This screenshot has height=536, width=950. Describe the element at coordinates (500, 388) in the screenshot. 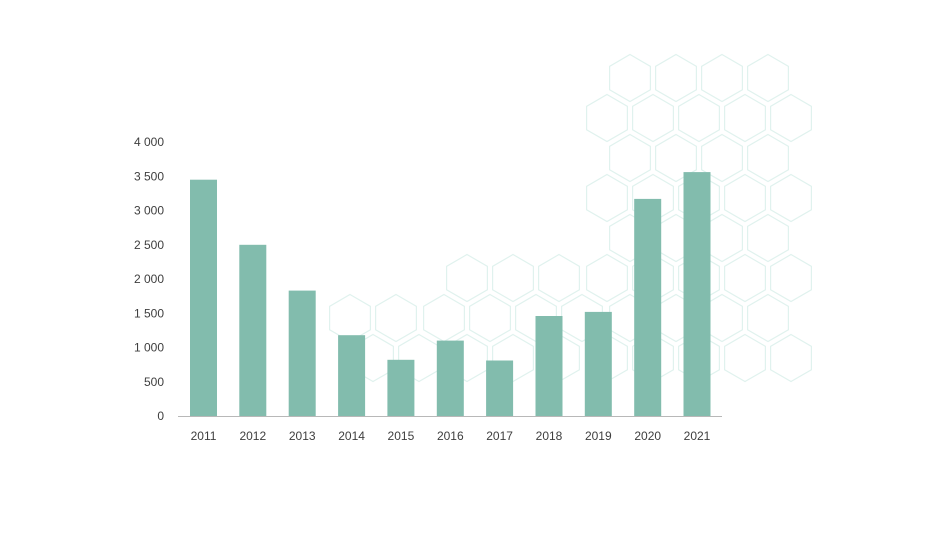

I see `bar-2017` at that location.